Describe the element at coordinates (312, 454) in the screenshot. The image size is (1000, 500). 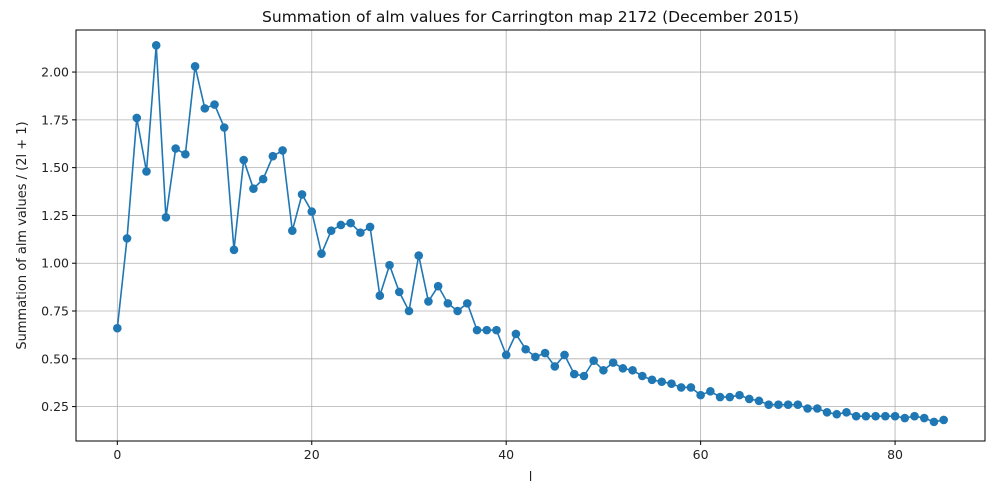
I see `x-tick-label: 20` at that location.